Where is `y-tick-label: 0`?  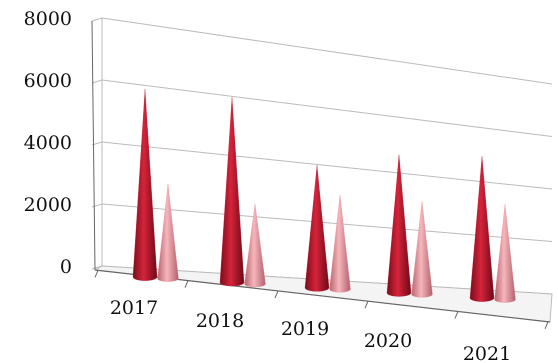
y-tick-label: 0 is located at coordinates (66, 267).